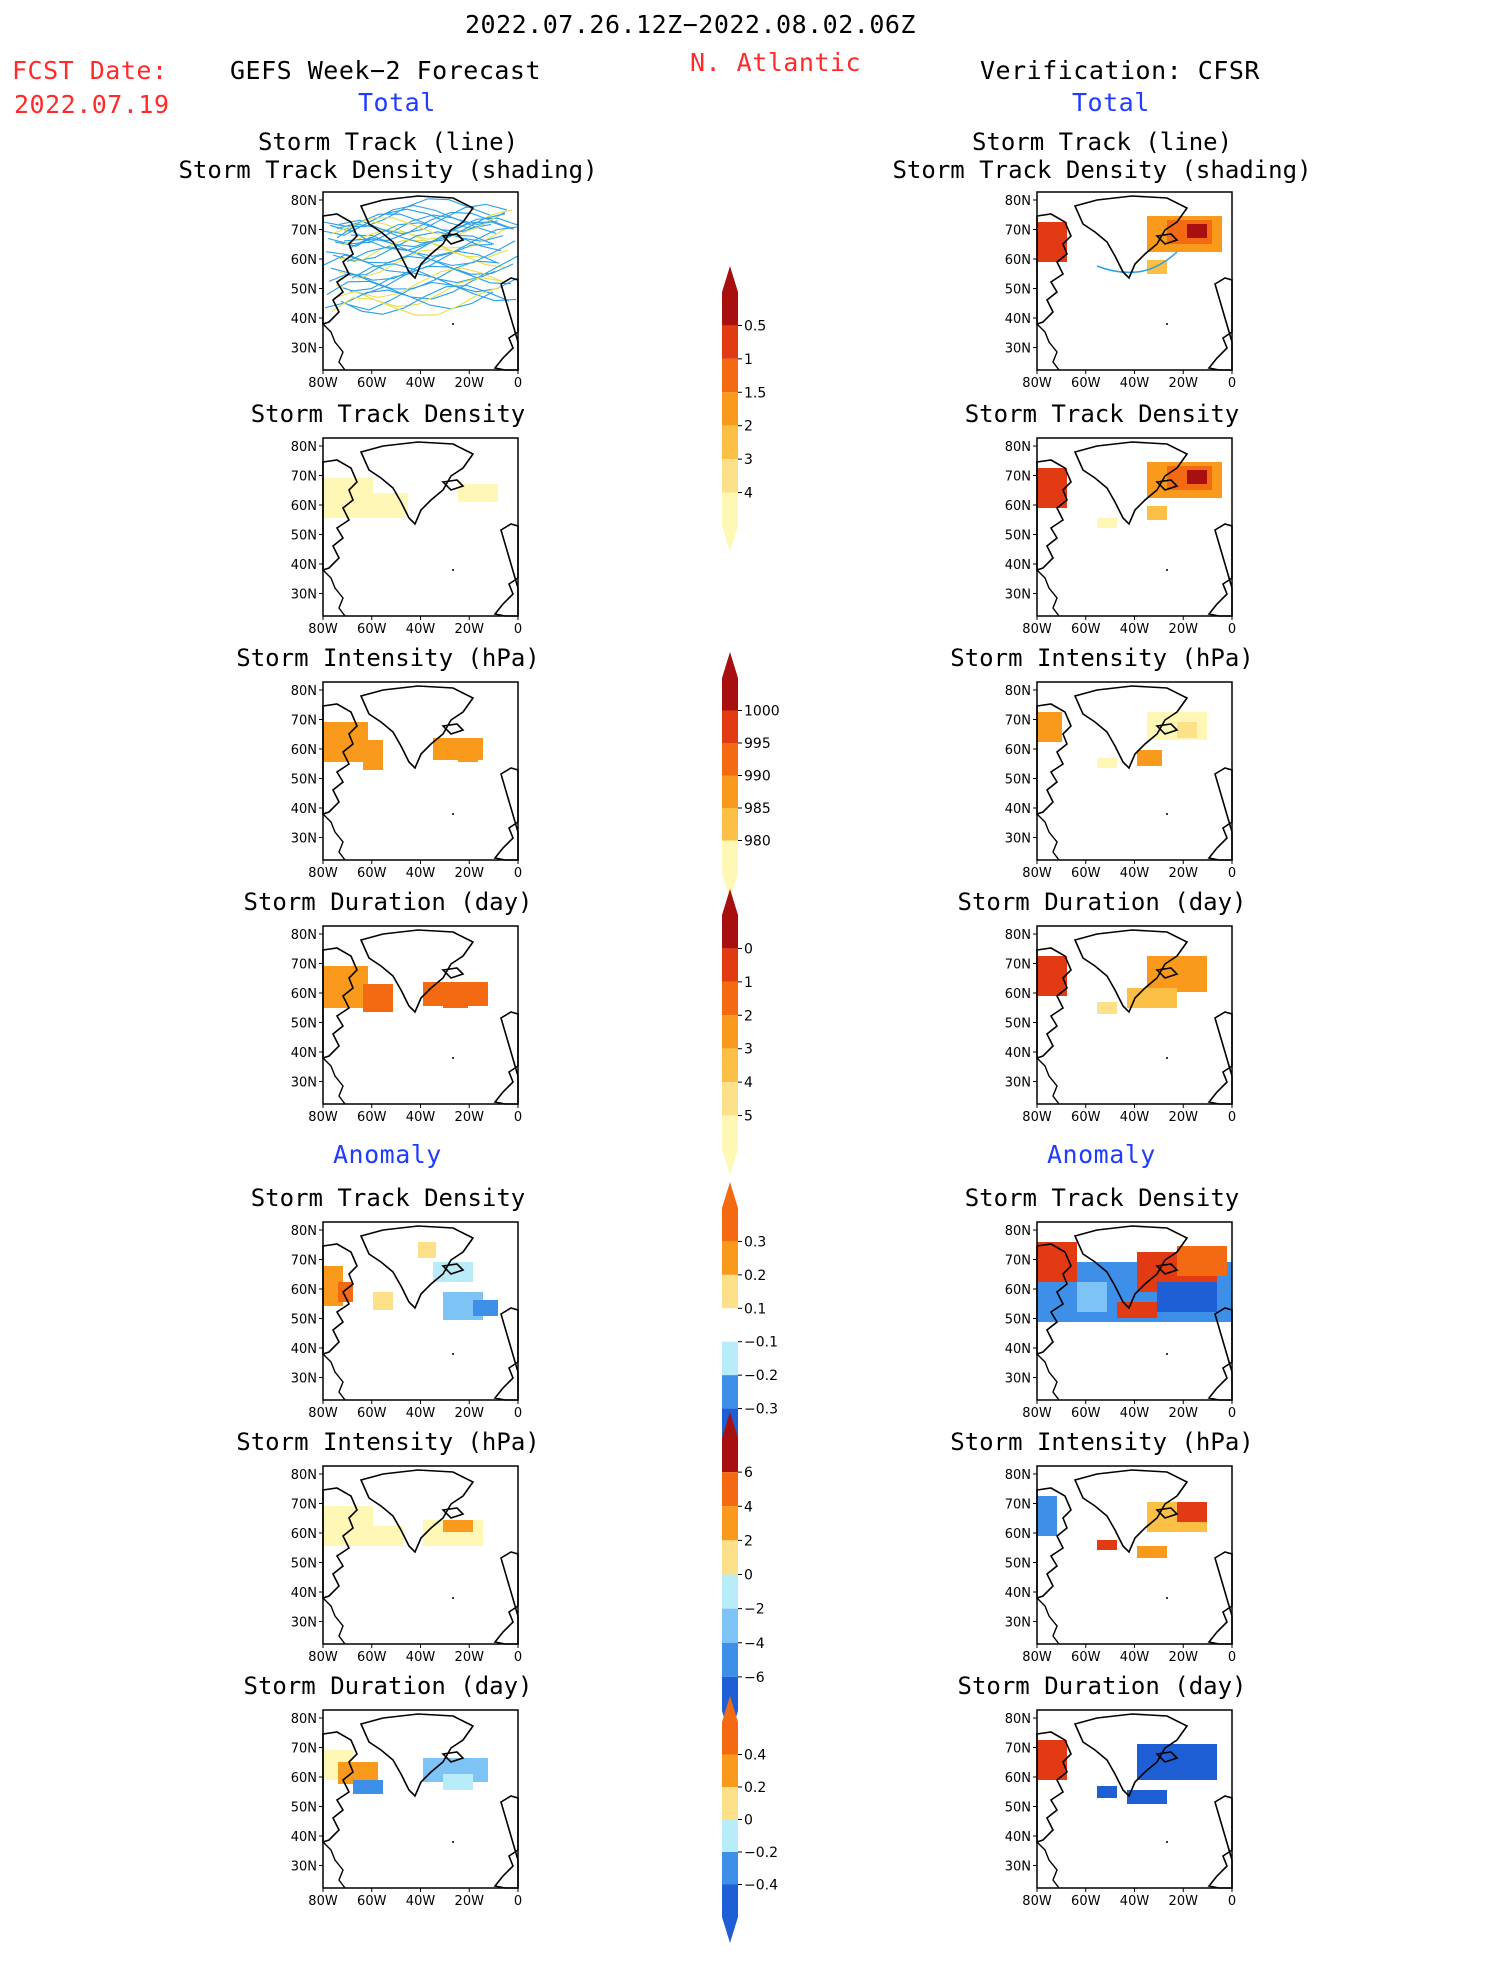  I want to click on lon-tick-label: 60W, so click(1086, 1413).